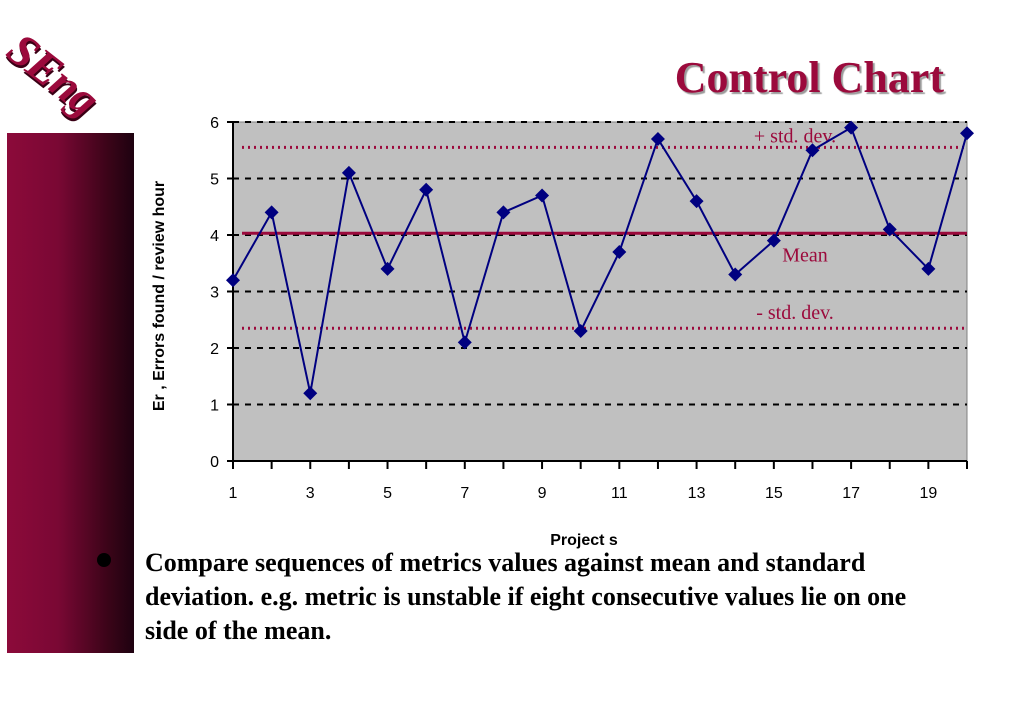 The width and height of the screenshot is (1024, 709). I want to click on x-tick-label: 7, so click(464, 493).